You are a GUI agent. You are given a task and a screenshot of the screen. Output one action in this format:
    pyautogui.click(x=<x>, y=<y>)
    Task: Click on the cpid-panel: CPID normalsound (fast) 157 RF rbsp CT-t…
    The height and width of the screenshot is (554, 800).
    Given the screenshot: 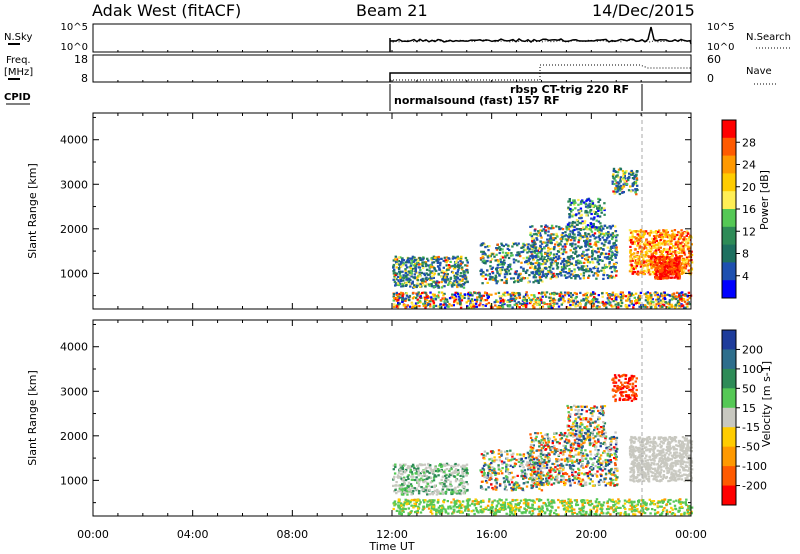 What is the action you would take?
    pyautogui.click(x=323, y=97)
    